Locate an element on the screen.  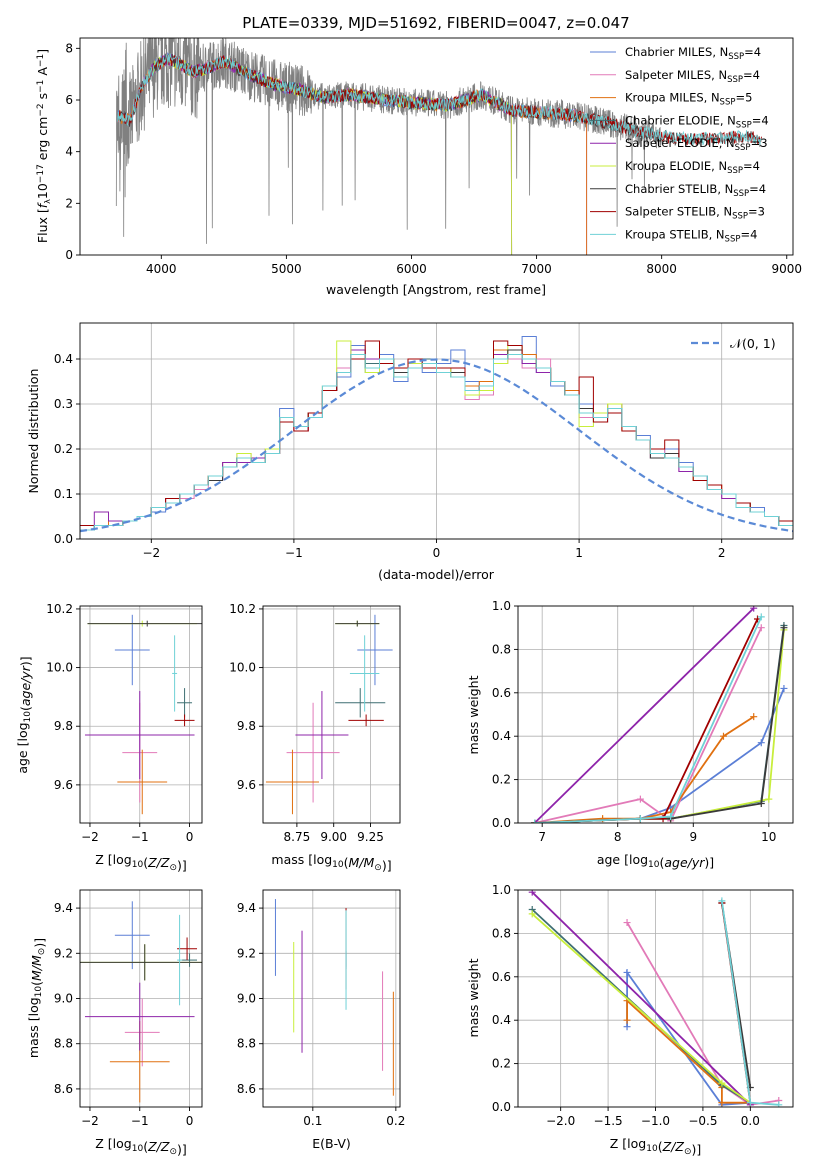
age_vs_mass-plot-area is located at coordinates (329, 714).